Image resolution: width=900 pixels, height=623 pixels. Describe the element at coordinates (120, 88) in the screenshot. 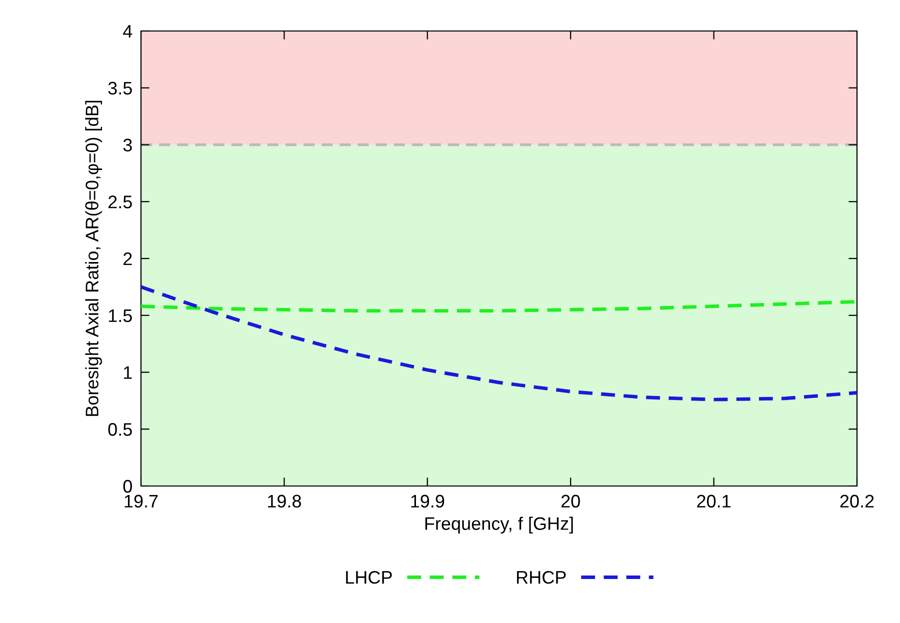

I see `y-tick-label: 3.5` at that location.